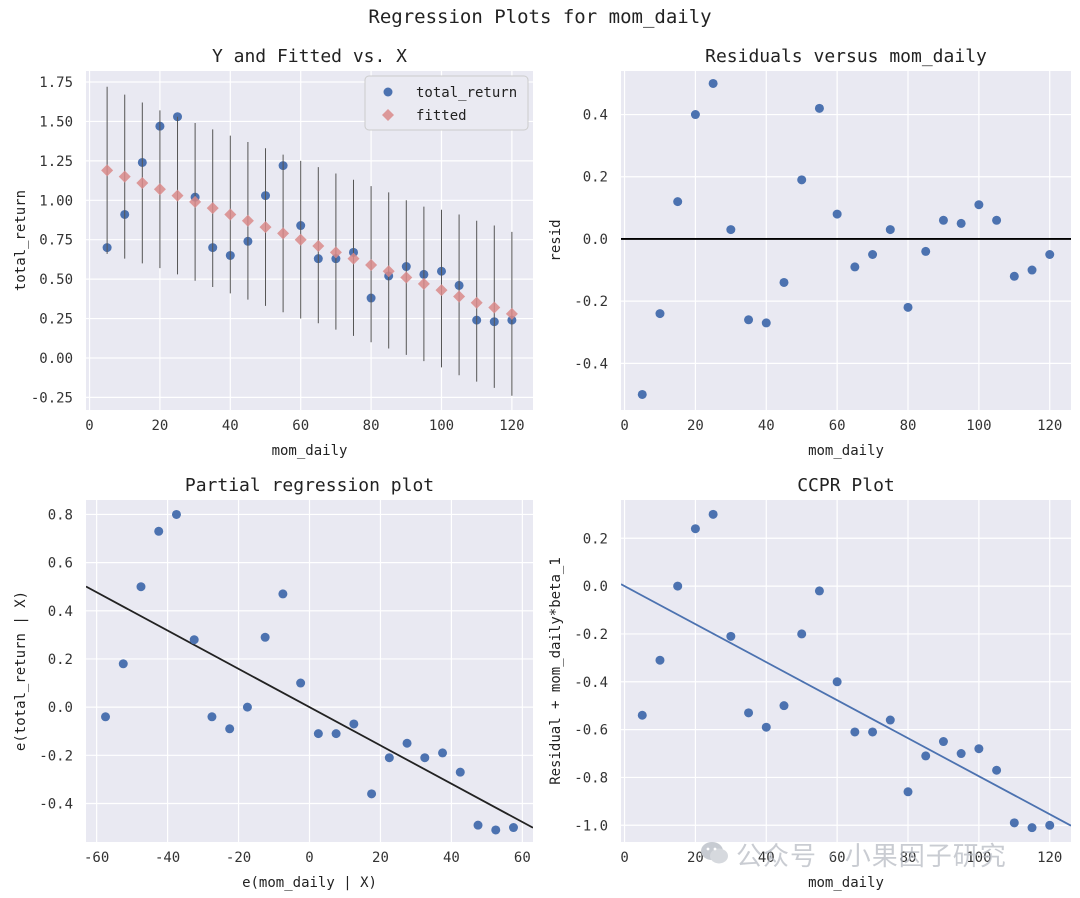  I want to click on y-tick-label: 0.8, so click(60, 515).